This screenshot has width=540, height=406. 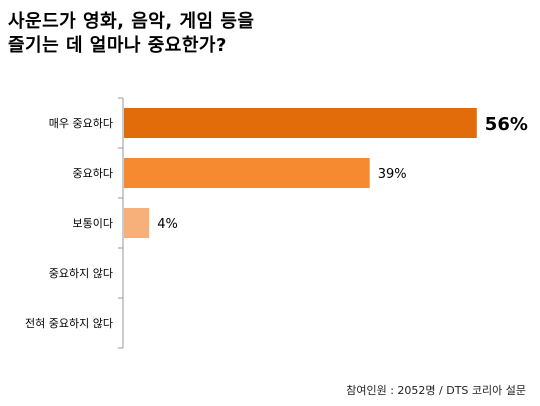 I want to click on category-label: 보통이다, so click(x=93, y=223).